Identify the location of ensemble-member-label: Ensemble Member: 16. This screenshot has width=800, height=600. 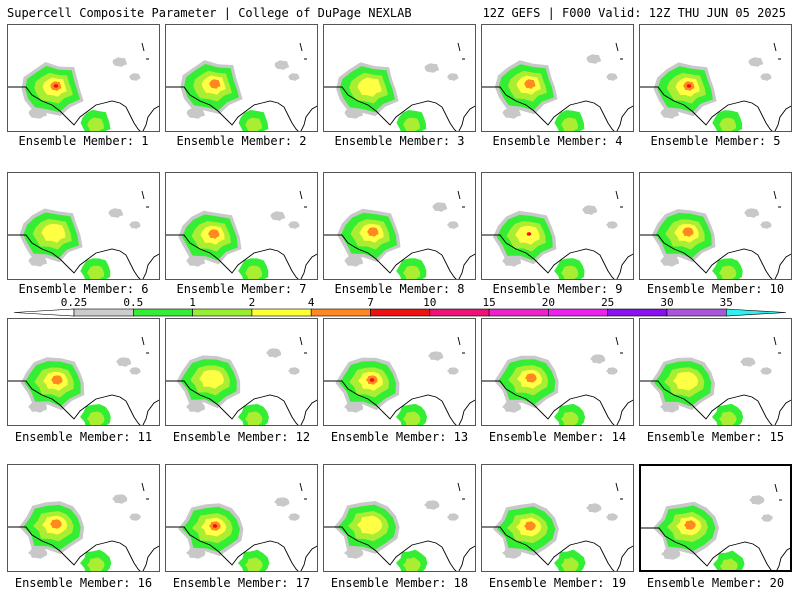
(83, 583).